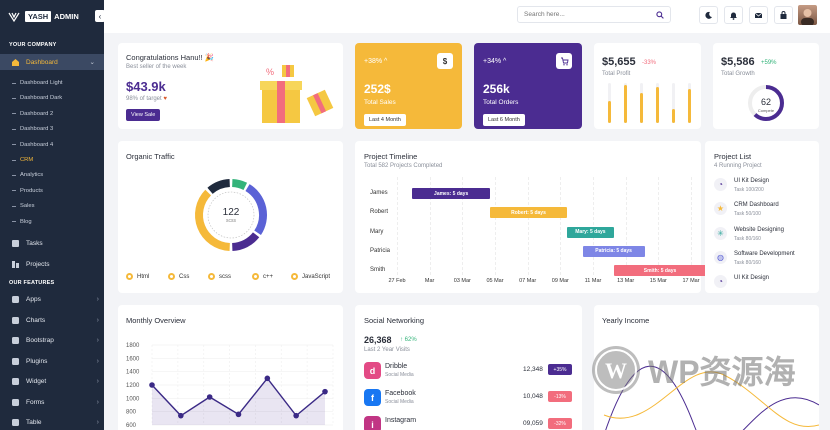 The image size is (830, 430). Describe the element at coordinates (451, 193) in the screenshot. I see `gantt-bar: James: 5 days` at that location.